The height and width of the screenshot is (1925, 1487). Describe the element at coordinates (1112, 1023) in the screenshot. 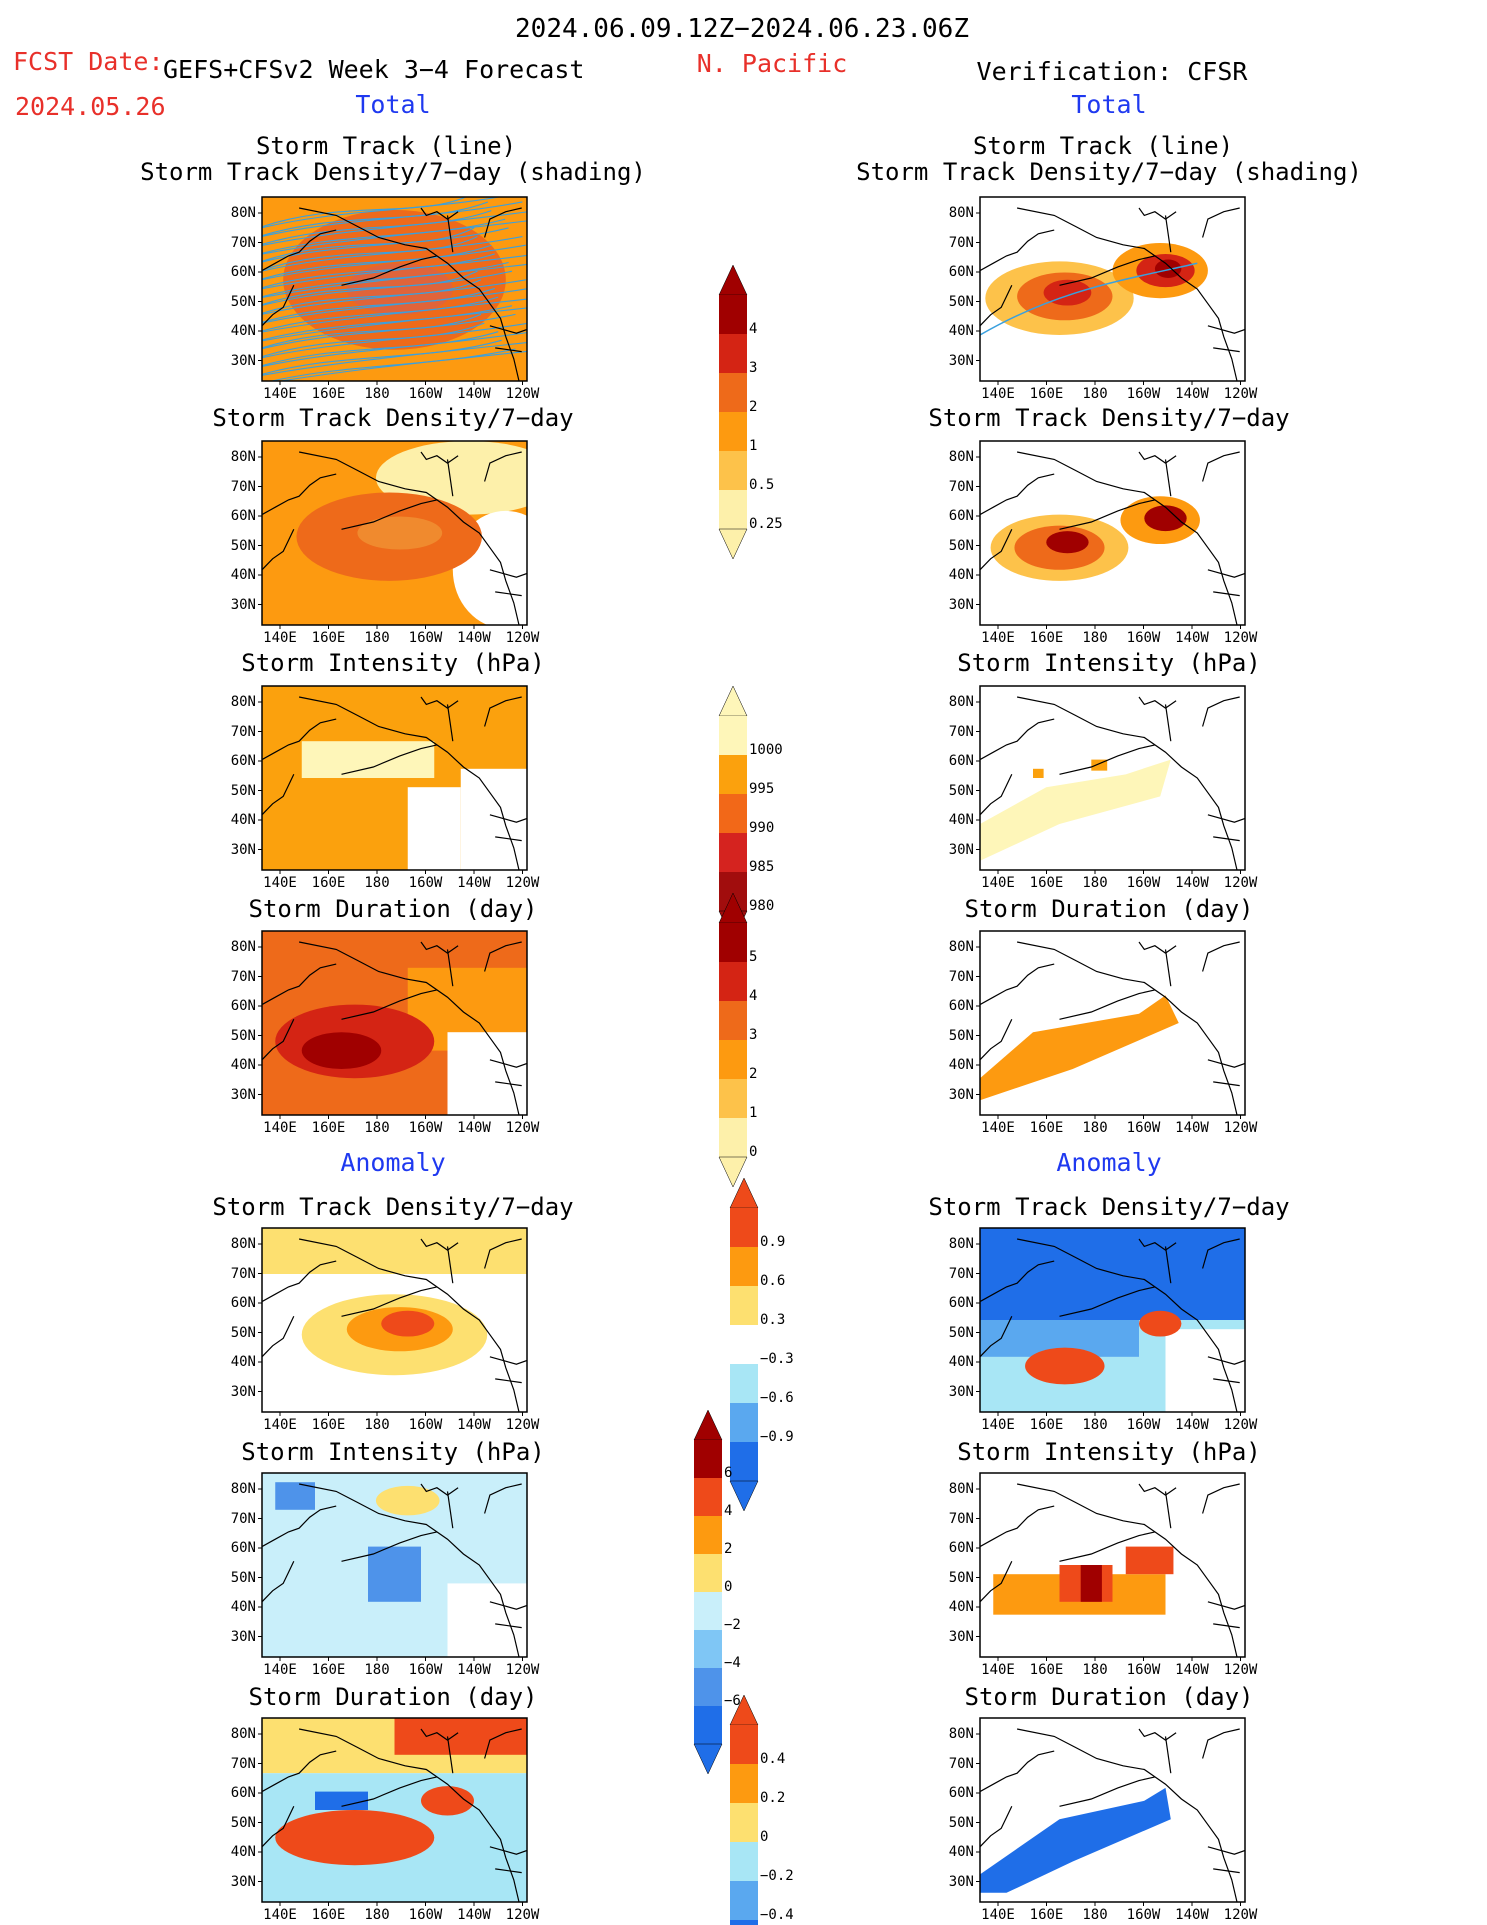

I see `map-content-duration-verif` at that location.